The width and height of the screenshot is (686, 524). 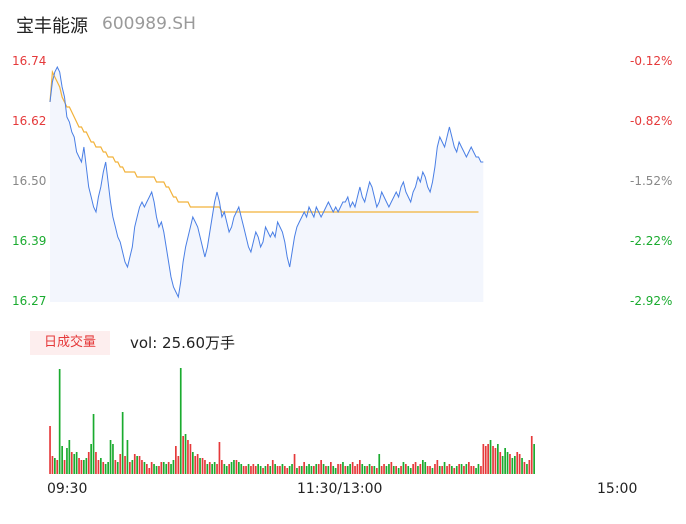 I want to click on pct-tick-3: -1.52%, so click(x=651, y=181).